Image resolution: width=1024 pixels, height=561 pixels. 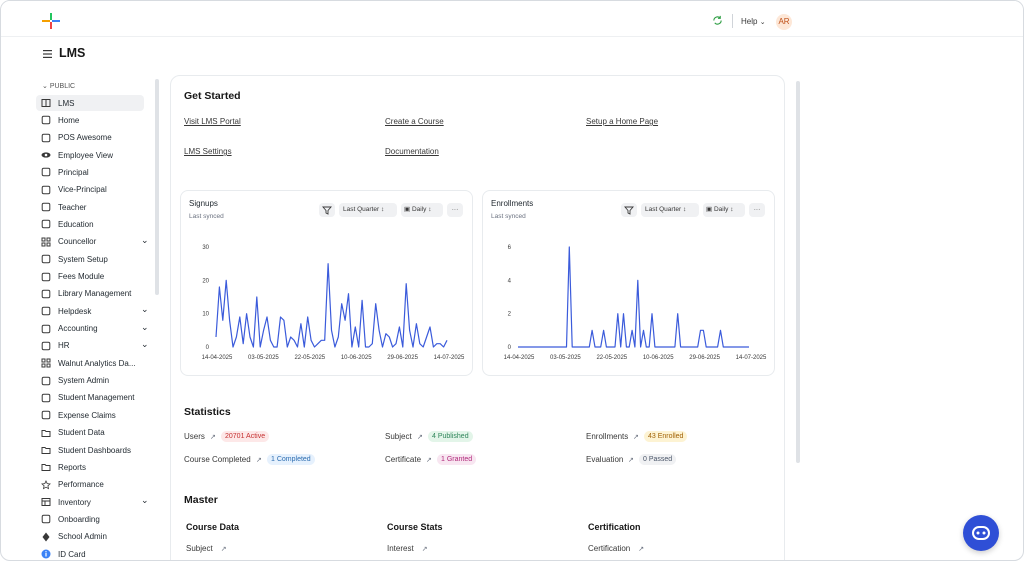 What do you see at coordinates (64, 346) in the screenshot?
I see `sidebar-item-label: HR` at bounding box center [64, 346].